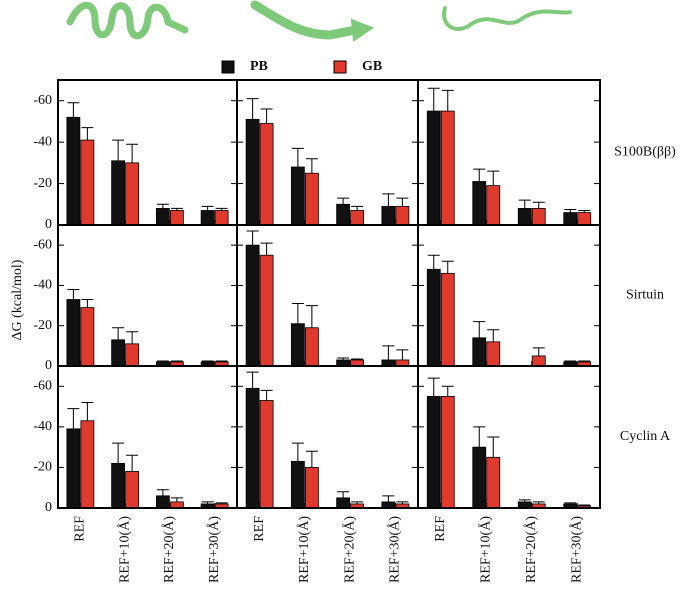 The image size is (685, 590). I want to click on legend-label: GB, so click(372, 66).